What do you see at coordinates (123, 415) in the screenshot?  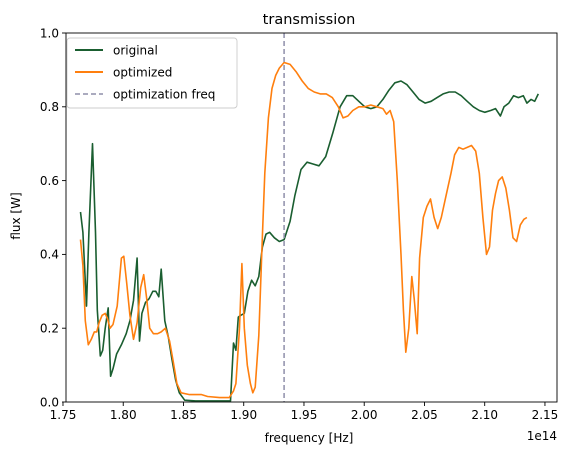 I see `x-tick-label: 1.80` at bounding box center [123, 415].